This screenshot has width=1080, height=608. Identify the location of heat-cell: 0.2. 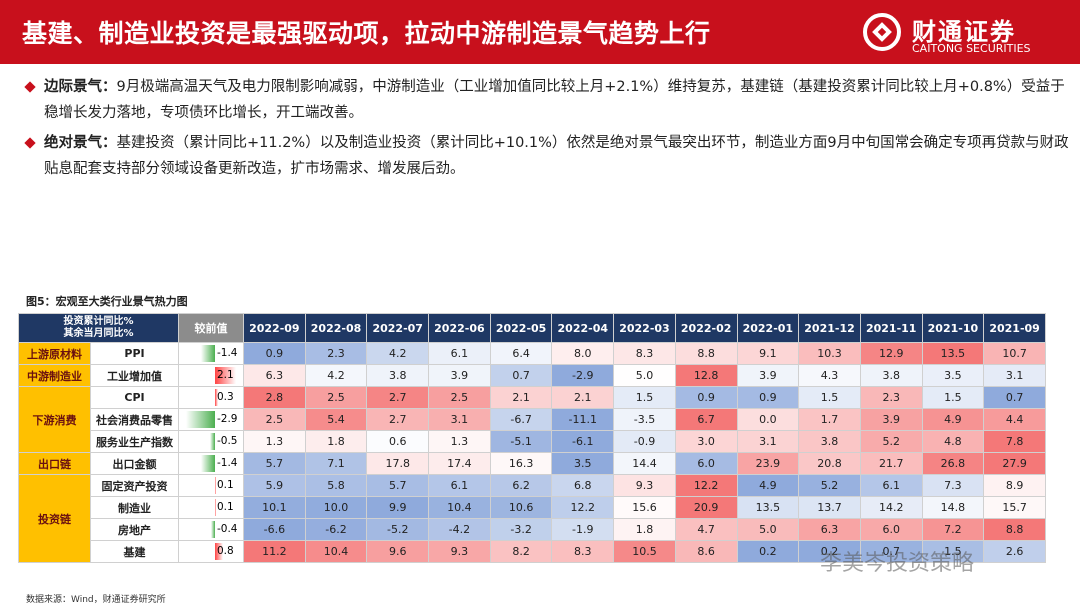
(768, 551).